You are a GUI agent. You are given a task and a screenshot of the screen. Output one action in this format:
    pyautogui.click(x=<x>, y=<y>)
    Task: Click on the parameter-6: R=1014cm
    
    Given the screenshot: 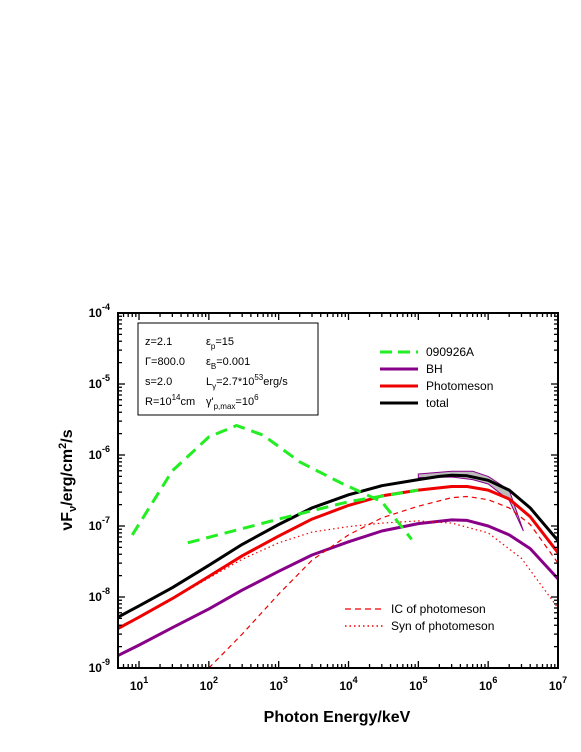 What is the action you would take?
    pyautogui.click(x=170, y=400)
    